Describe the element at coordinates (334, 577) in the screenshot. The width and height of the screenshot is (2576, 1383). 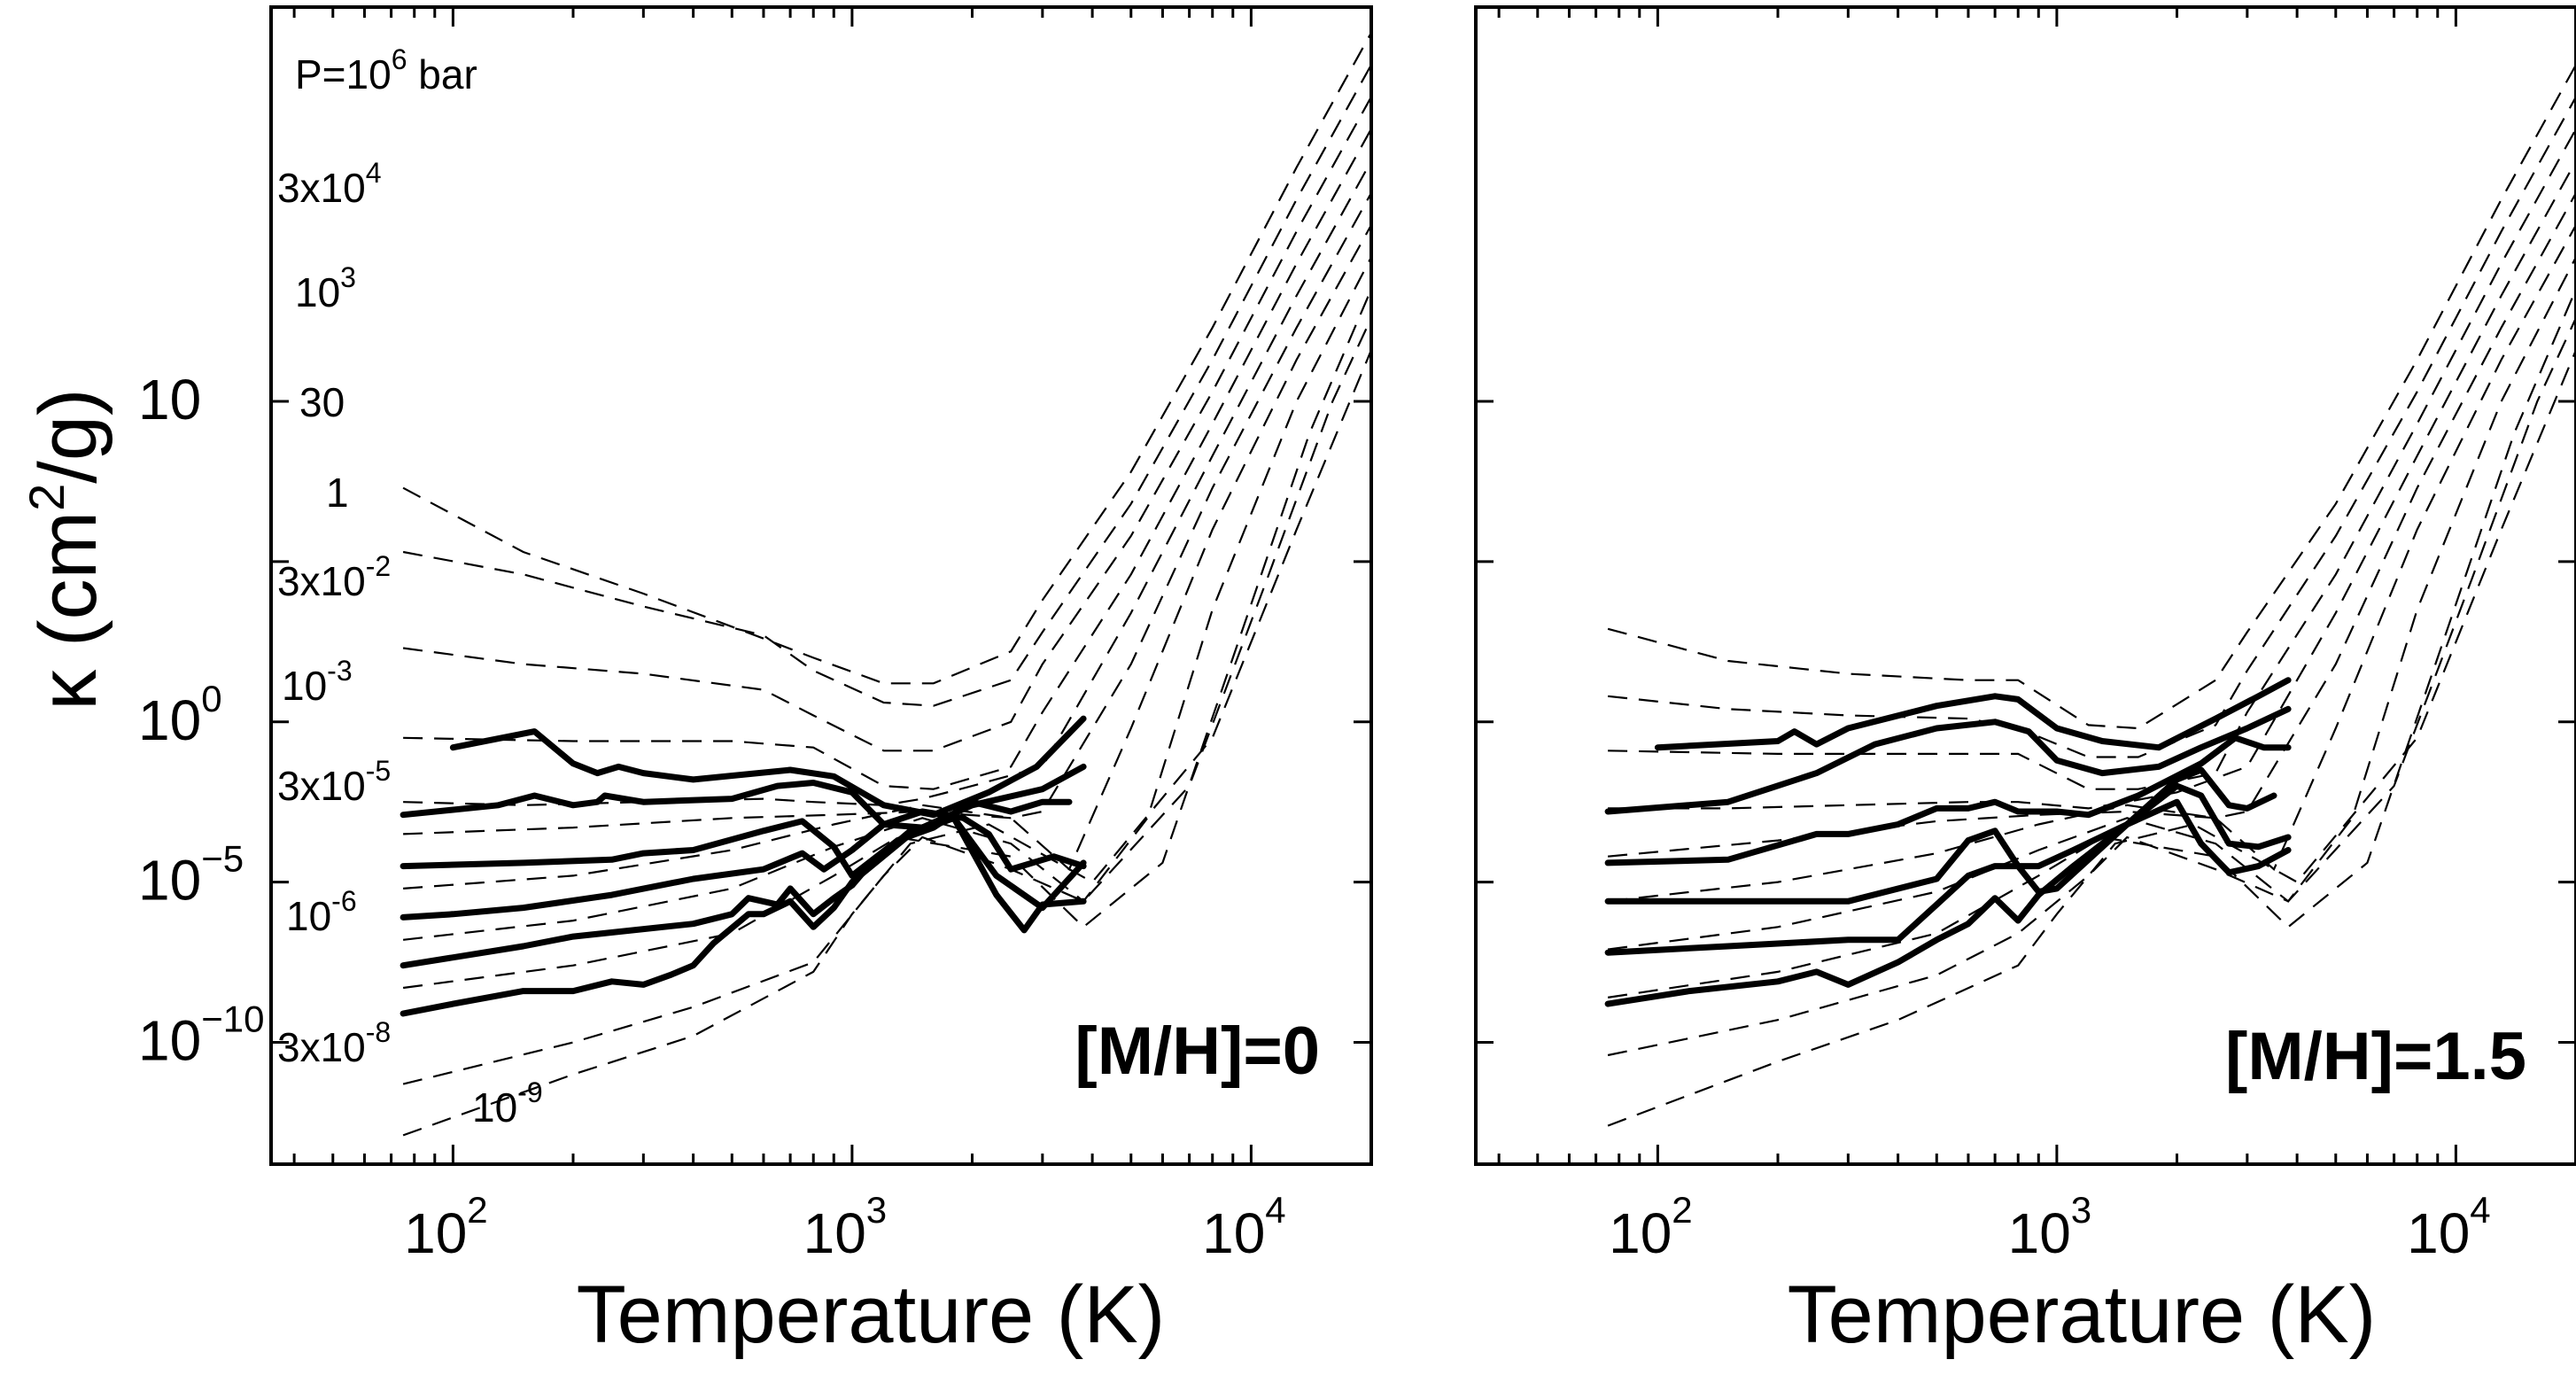
I see `pressure-label-6: 3x10⁻²` at that location.